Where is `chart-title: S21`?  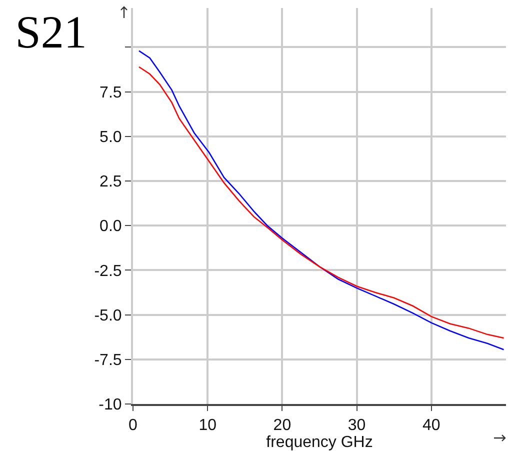 chart-title: S21 is located at coordinates (51, 32).